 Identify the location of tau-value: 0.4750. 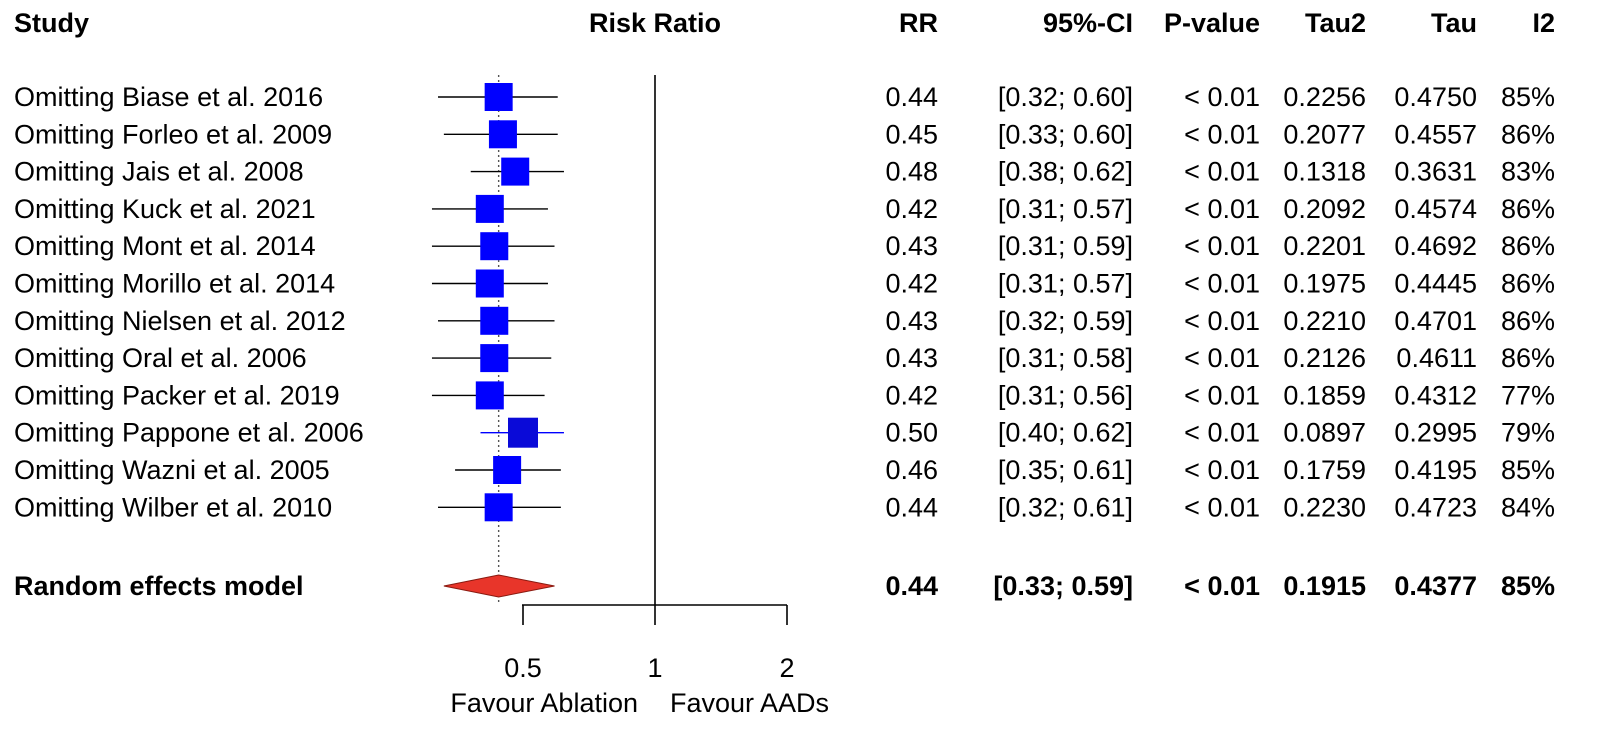
(1435, 97).